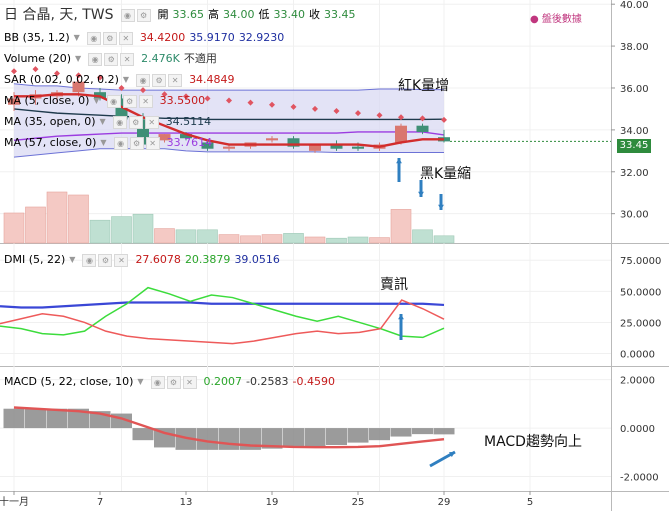  I want to click on price-tick-label: 36.00, so click(634, 89).